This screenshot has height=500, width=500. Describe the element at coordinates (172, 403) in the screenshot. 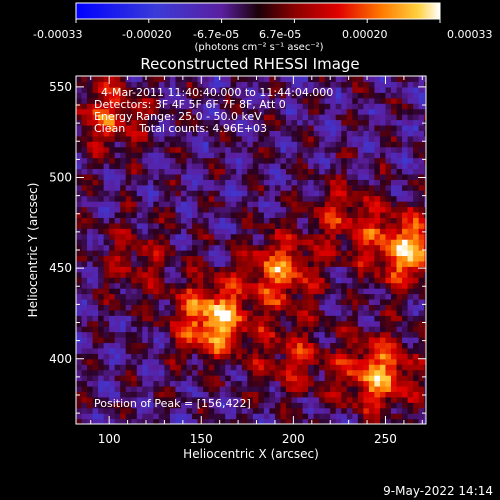

I see `annotation-peak-position: Position of Peak = [156,422]` at that location.